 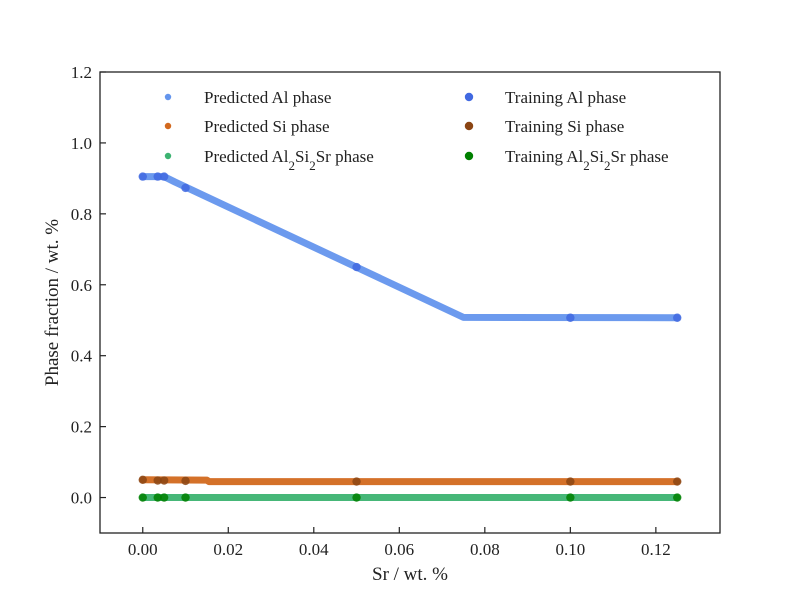 What do you see at coordinates (570, 549) in the screenshot?
I see `x-tick-label: 0.10` at bounding box center [570, 549].